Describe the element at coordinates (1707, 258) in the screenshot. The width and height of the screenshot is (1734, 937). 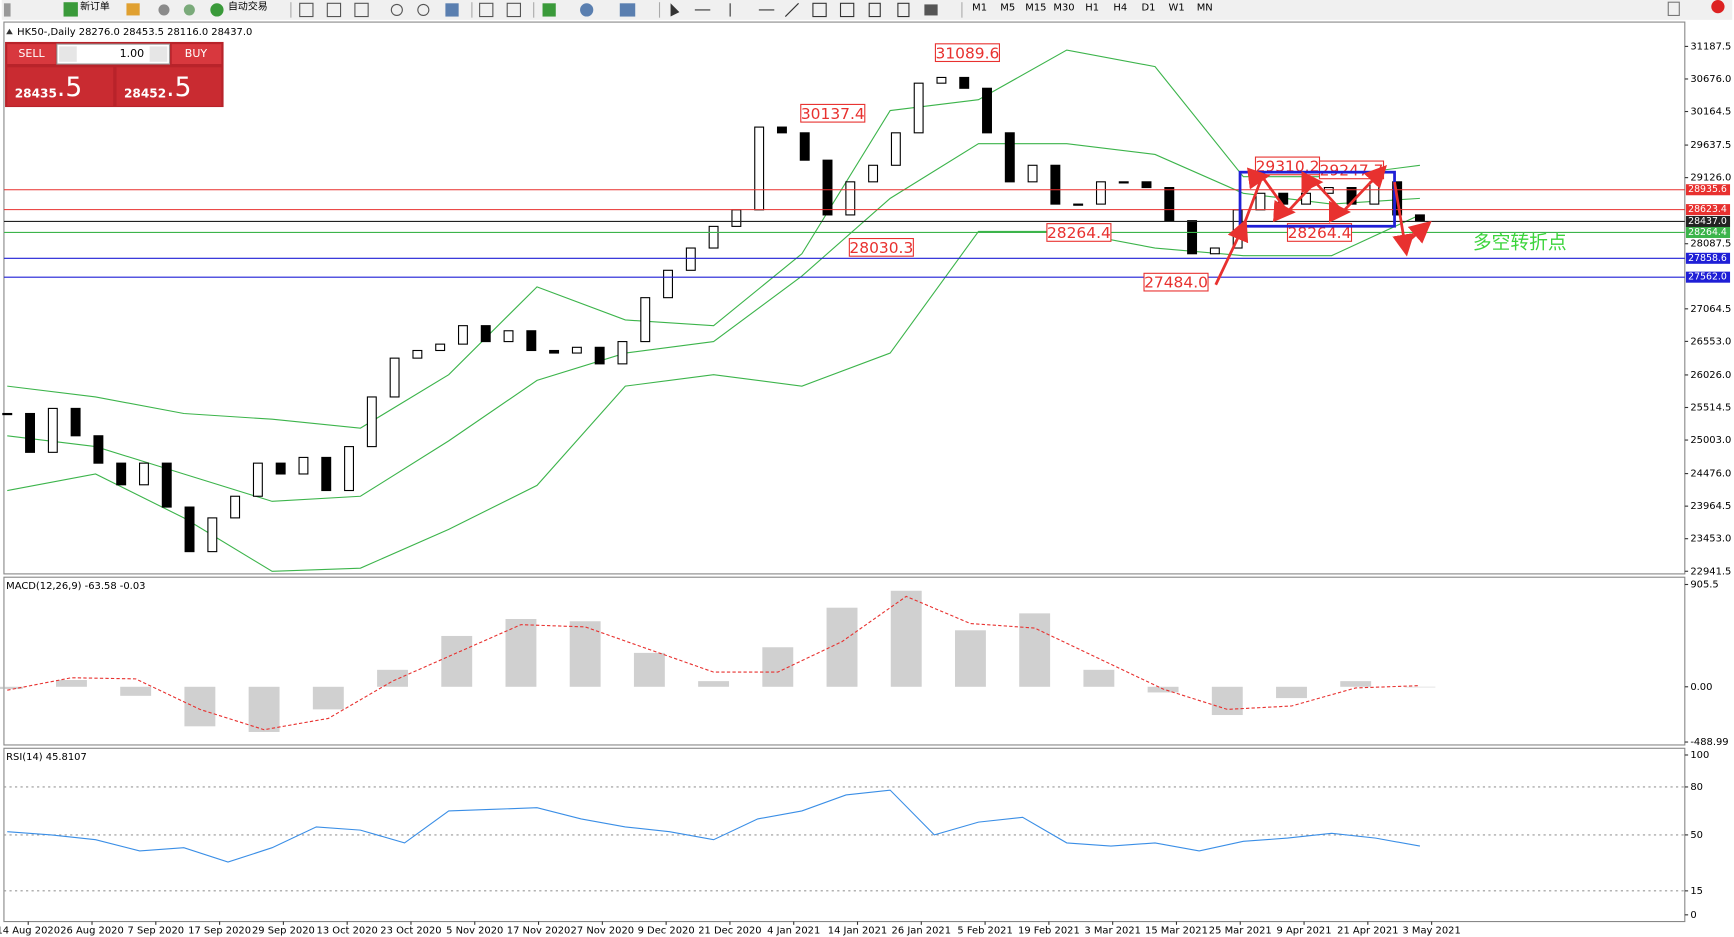
I see `price-tag-label: 27858.6` at that location.